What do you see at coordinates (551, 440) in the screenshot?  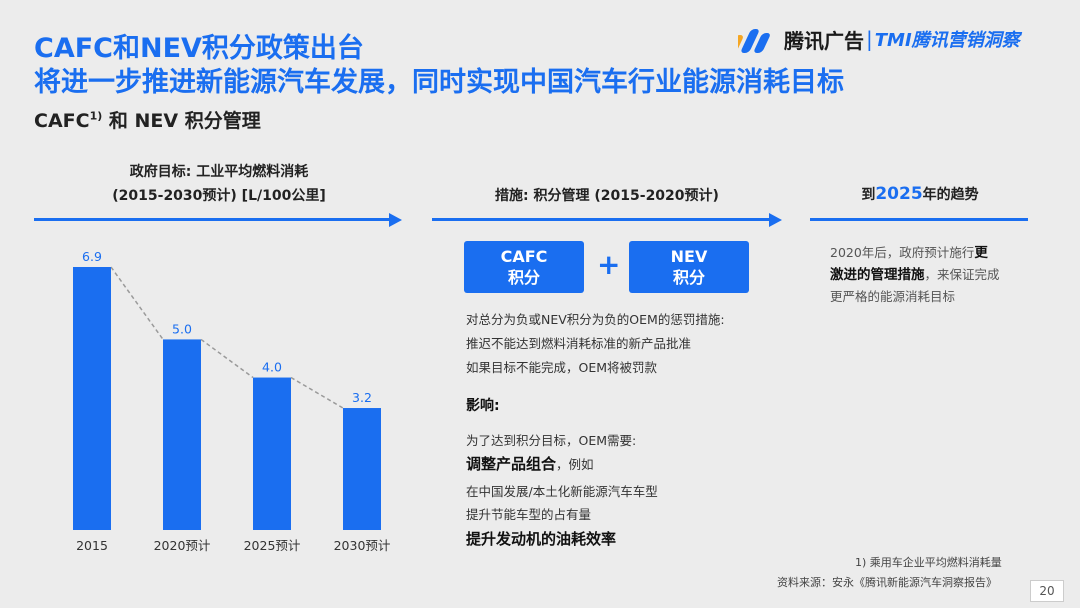 I see `impact-intro: 为了达到积分目标，OEM需要:` at bounding box center [551, 440].